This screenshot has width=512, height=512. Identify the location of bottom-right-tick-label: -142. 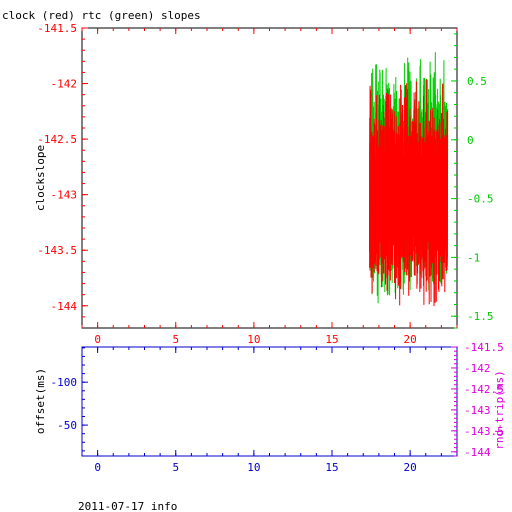
(477, 368).